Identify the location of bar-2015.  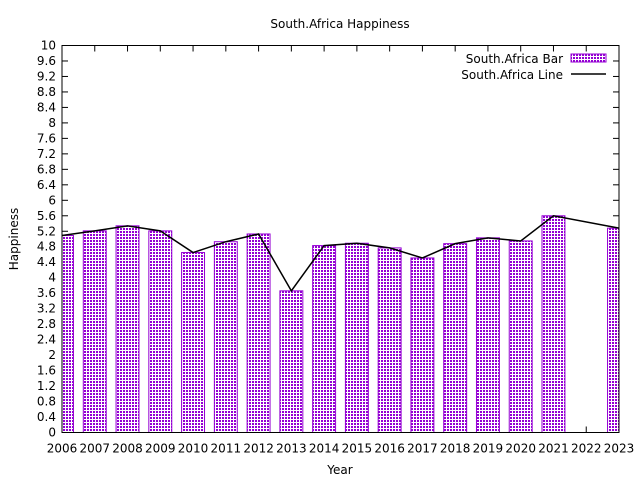
(356, 337).